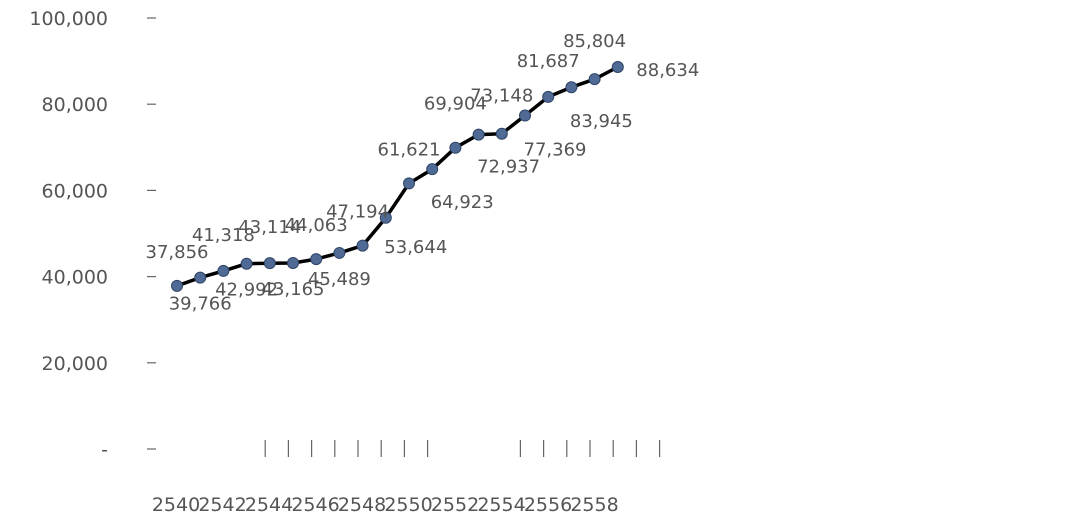  I want to click on data-label: 61,621, so click(409, 149).